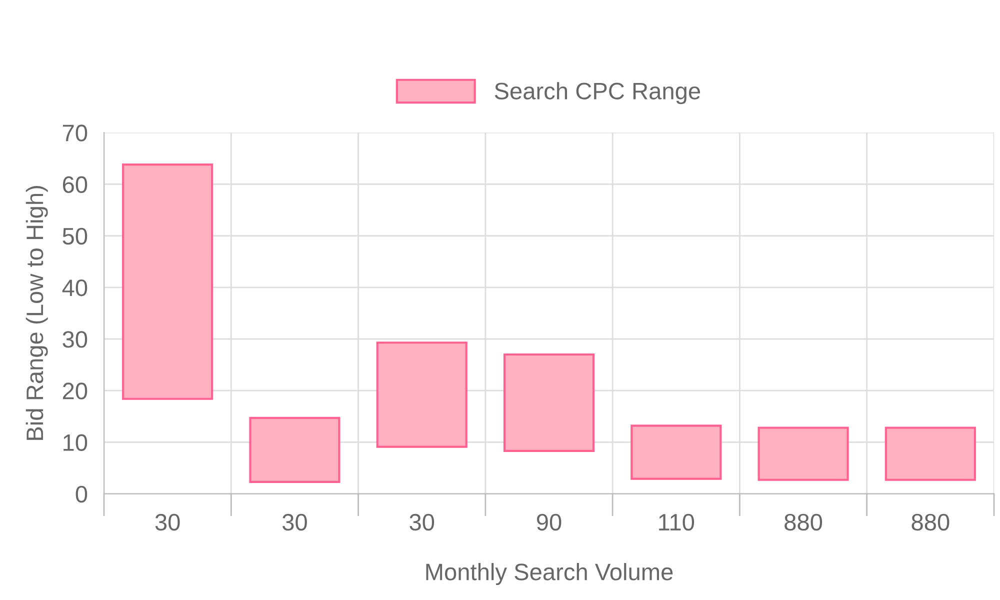 The width and height of the screenshot is (1000, 600). Describe the element at coordinates (75, 391) in the screenshot. I see `y-tick-label: 20` at that location.